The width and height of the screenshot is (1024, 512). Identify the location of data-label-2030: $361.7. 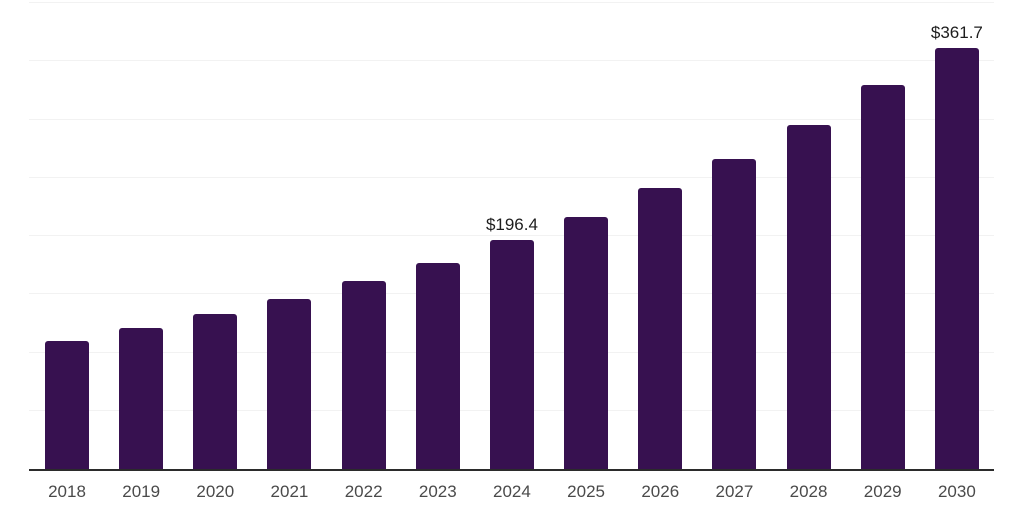
(956, 32).